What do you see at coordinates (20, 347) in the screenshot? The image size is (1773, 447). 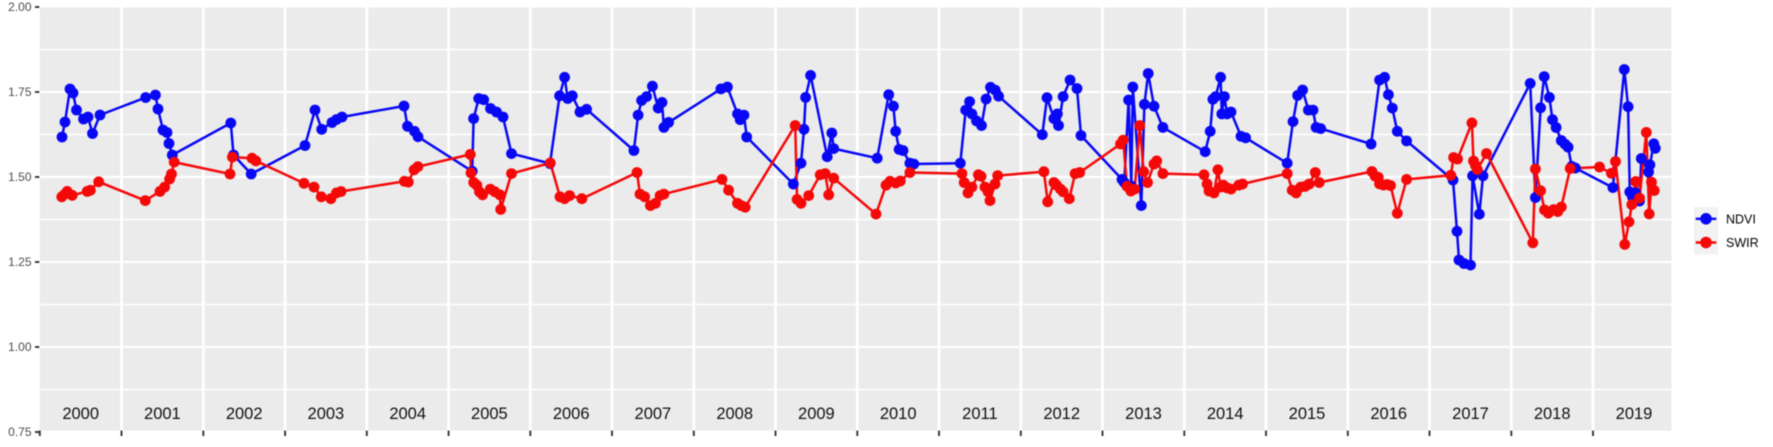 I see `svg-text: 1.00` at bounding box center [20, 347].